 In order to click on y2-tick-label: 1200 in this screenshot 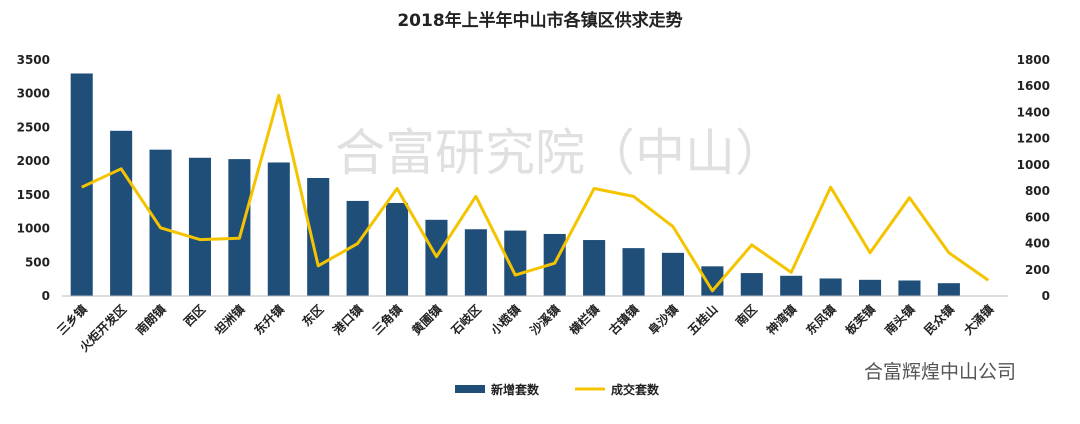, I will do `click(1033, 139)`.